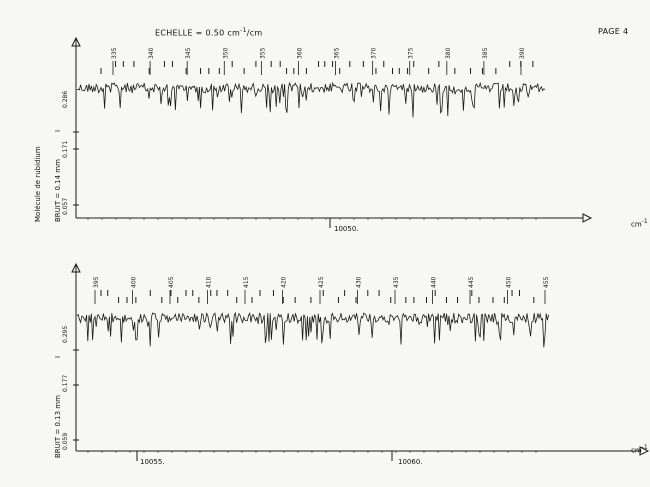 This screenshot has width=650, height=487. Describe the element at coordinates (152, 462) in the screenshot. I see `x-label-2a: 10055.` at that location.